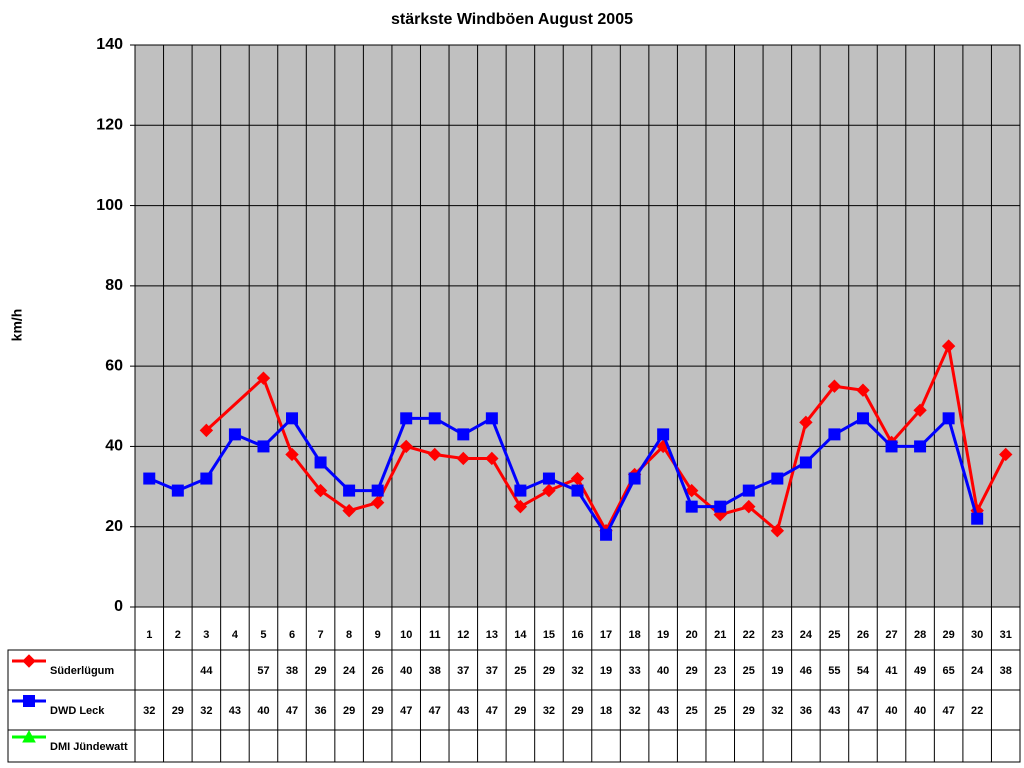  Describe the element at coordinates (749, 671) in the screenshot. I see `table-value: 25` at that location.